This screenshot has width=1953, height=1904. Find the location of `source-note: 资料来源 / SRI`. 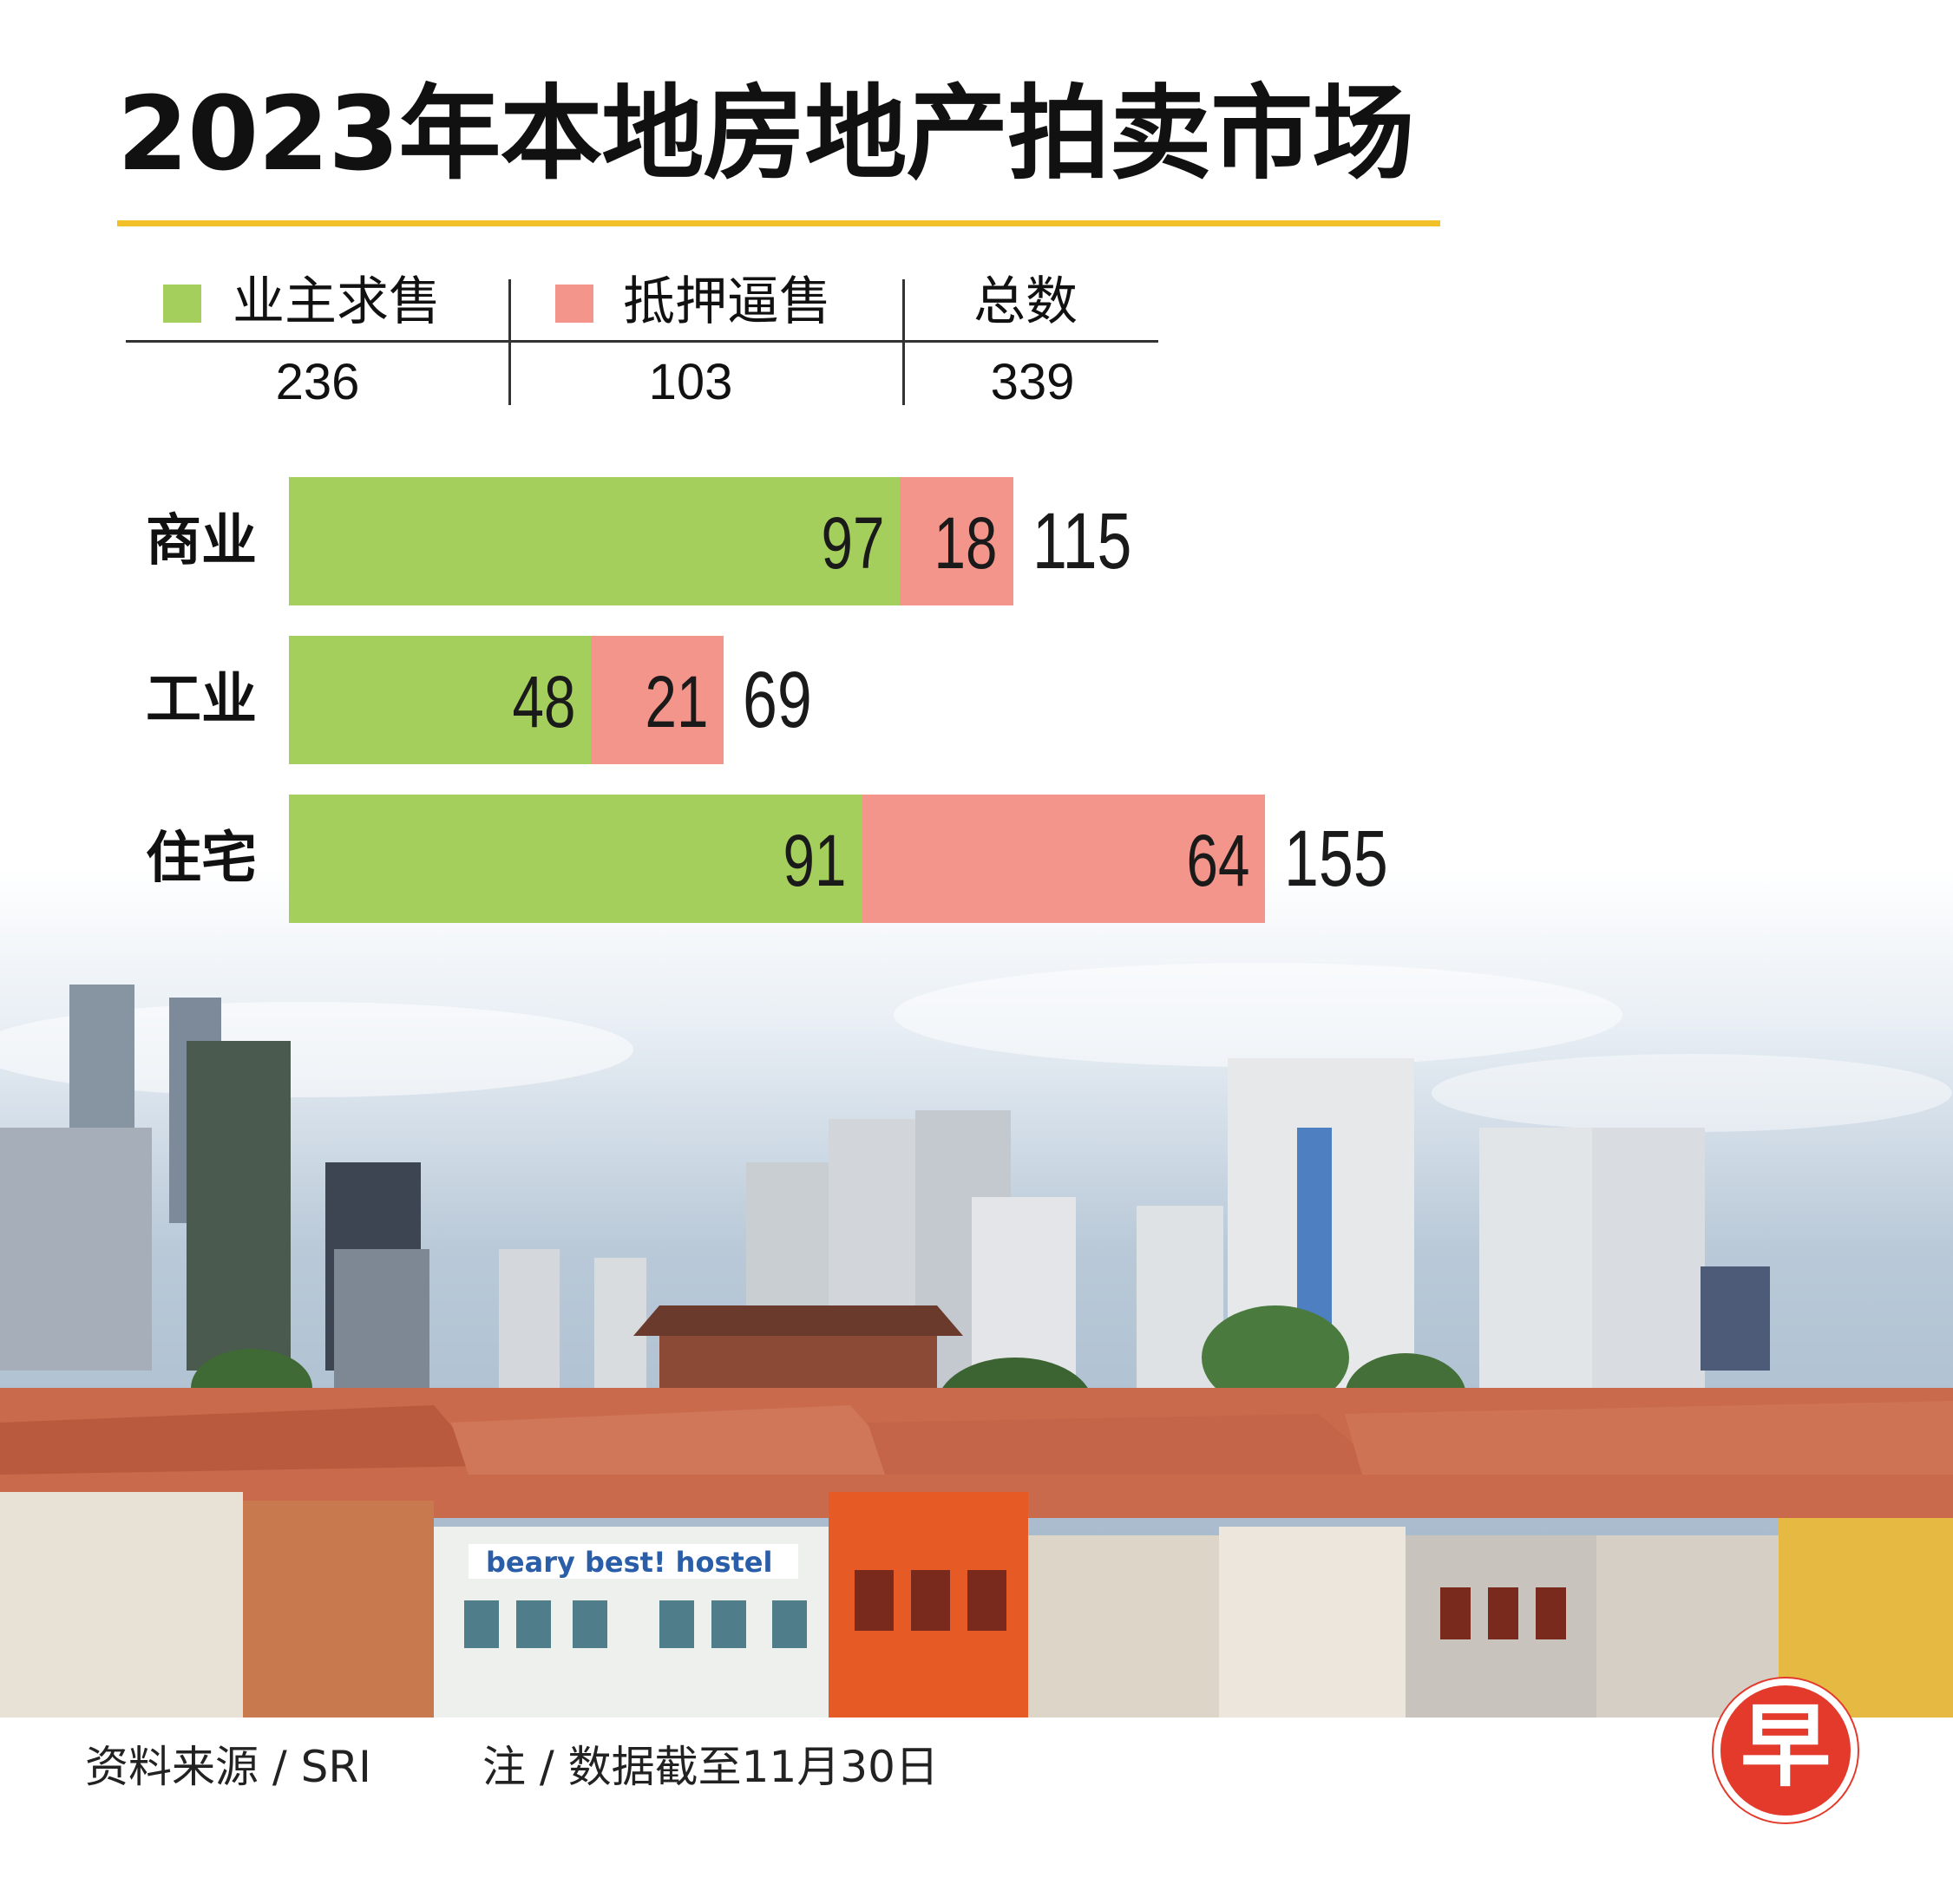

source-note: 资料来源 / SRI is located at coordinates (228, 1767).